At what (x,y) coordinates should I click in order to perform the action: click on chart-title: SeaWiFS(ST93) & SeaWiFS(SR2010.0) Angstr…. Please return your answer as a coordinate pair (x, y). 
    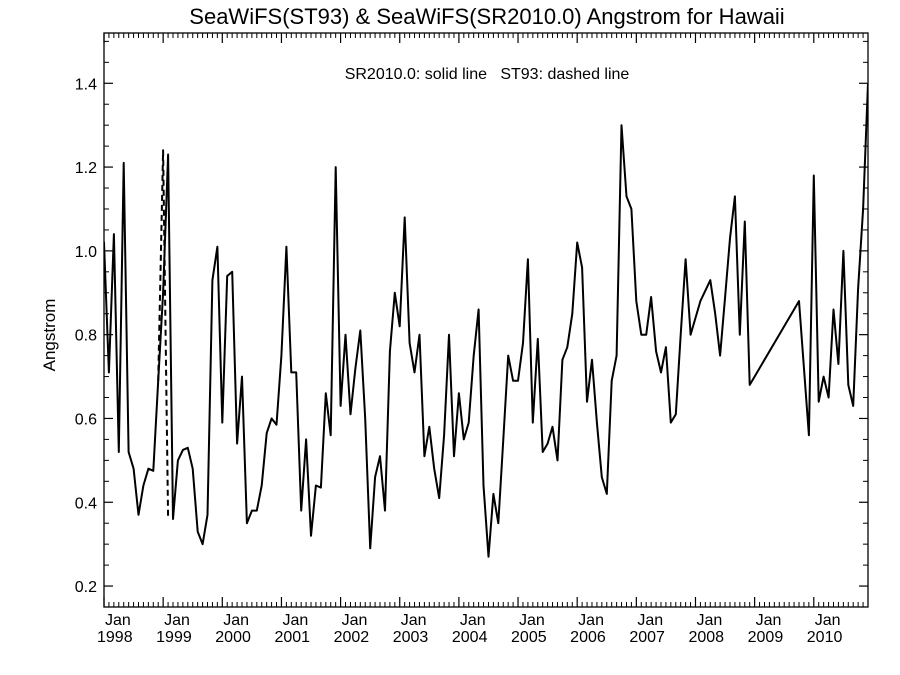
    Looking at the image, I should click on (486, 16).